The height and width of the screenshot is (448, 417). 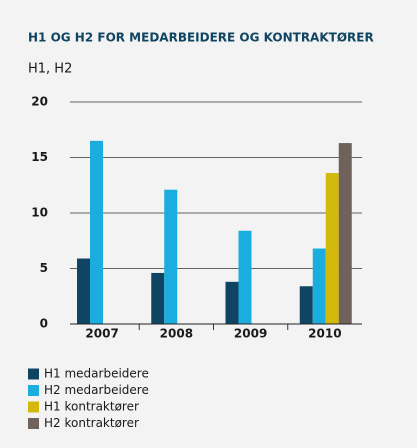 What do you see at coordinates (91, 407) in the screenshot?
I see `legend-label: H1 kontraktører` at bounding box center [91, 407].